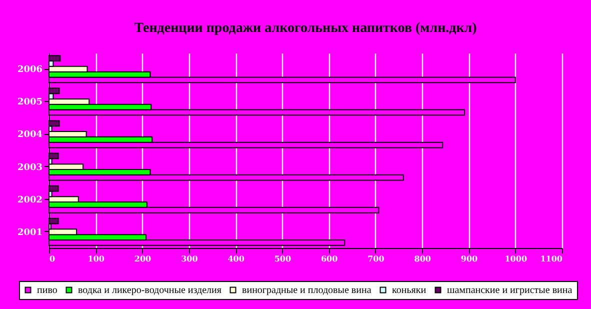 This screenshot has height=309, width=591. I want to click on x-tick-label: 900, so click(469, 259).